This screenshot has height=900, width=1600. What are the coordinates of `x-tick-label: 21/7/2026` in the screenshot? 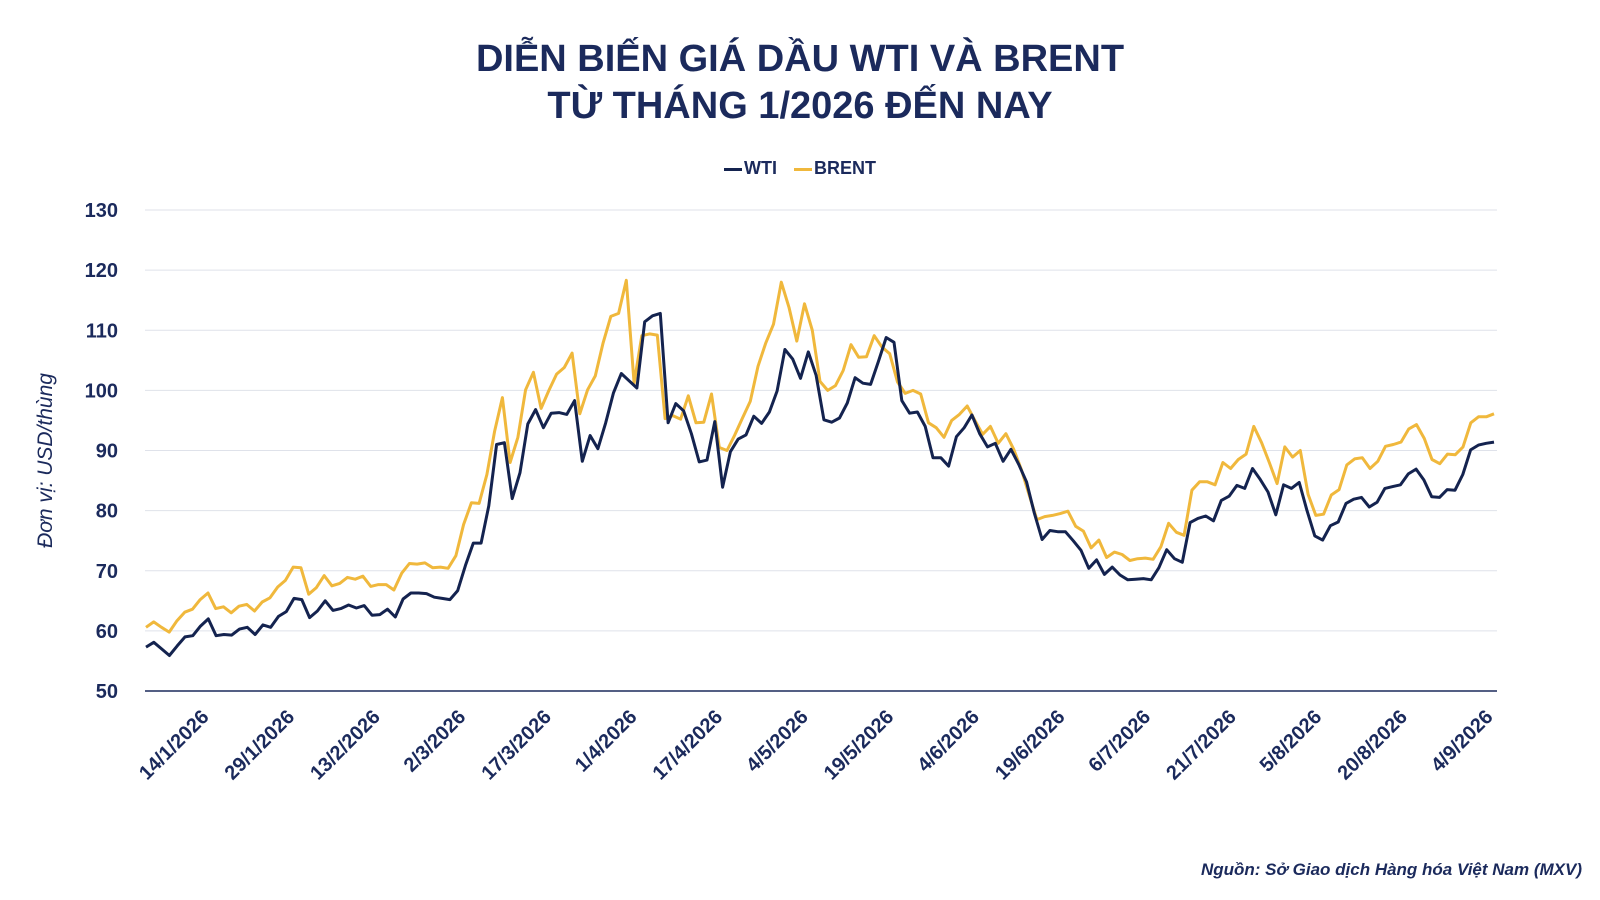 It's located at (1201, 745).